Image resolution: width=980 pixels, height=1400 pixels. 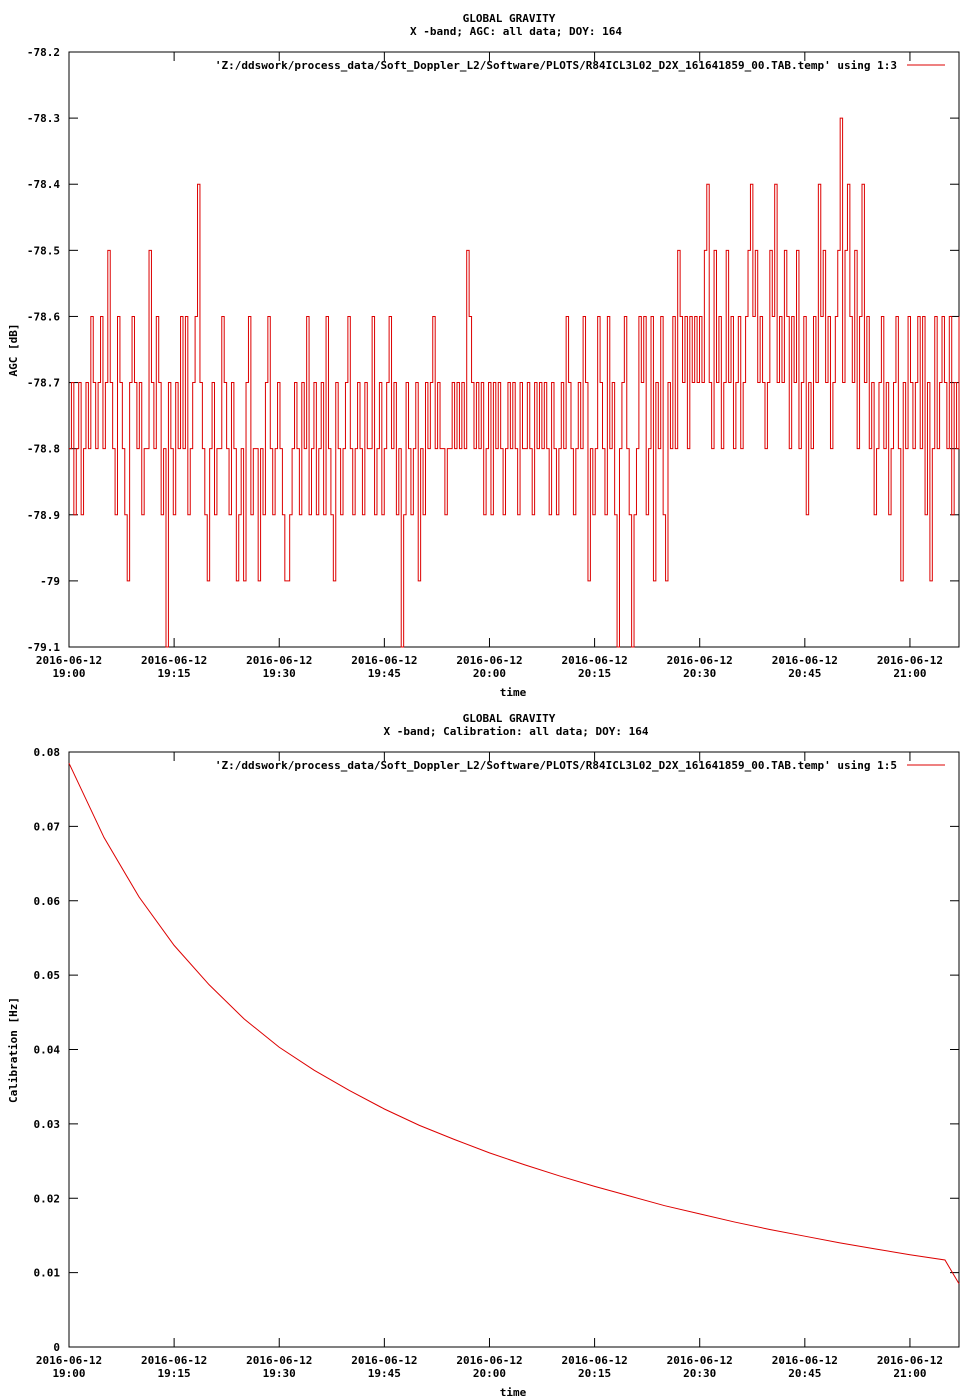 I want to click on y-tick-label: -78.2, so click(x=43, y=52).